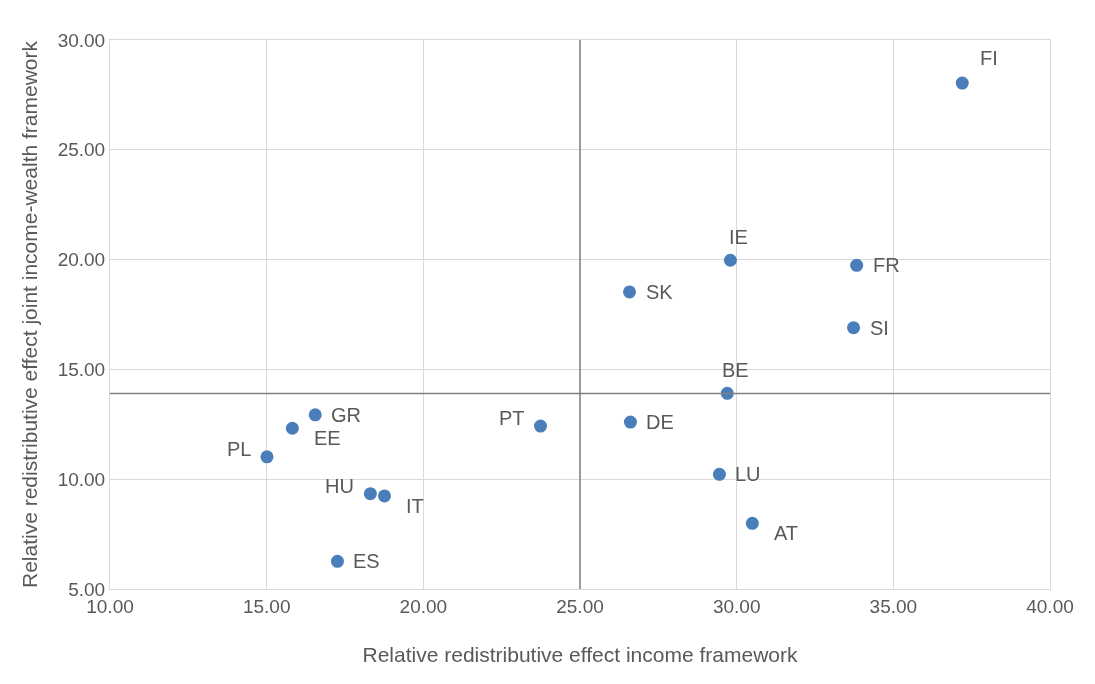  What do you see at coordinates (580, 606) in the screenshot?
I see `x-tick-label: 25.00` at bounding box center [580, 606].